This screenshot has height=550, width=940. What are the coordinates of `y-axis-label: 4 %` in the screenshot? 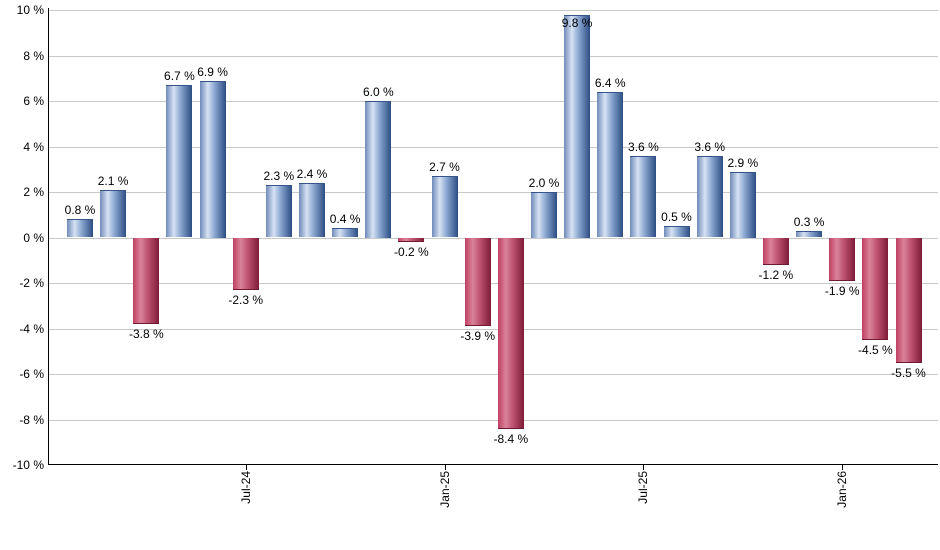 It's located at (33, 147).